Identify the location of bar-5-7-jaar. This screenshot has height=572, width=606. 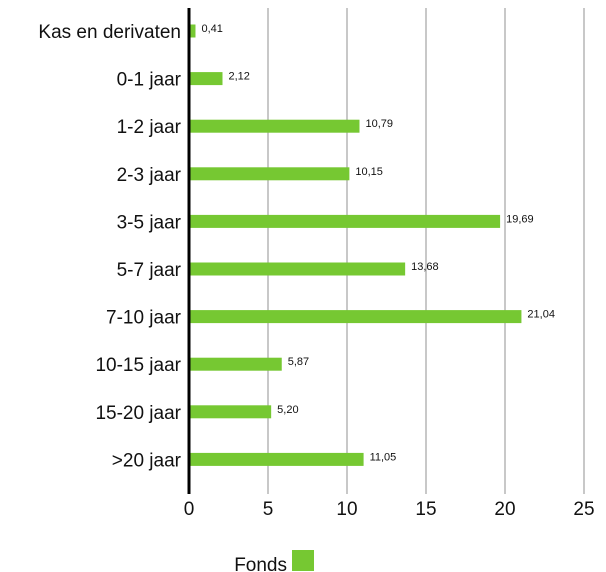
(298, 269).